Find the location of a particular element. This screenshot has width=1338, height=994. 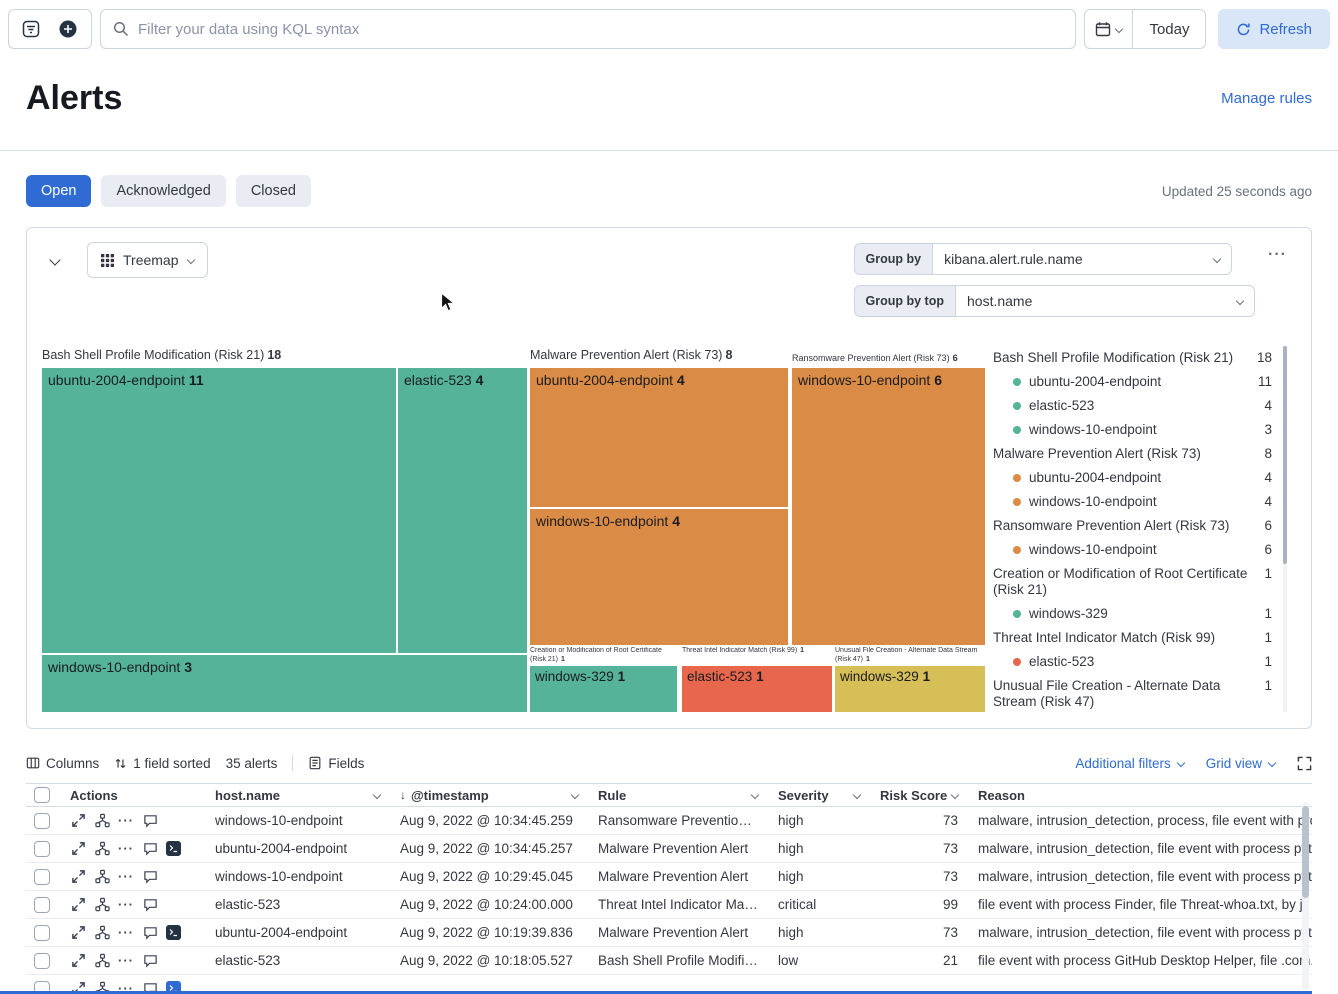

cell-timestamp: Aug 9, 2022 @ 10:29:45.045 is located at coordinates (486, 876).